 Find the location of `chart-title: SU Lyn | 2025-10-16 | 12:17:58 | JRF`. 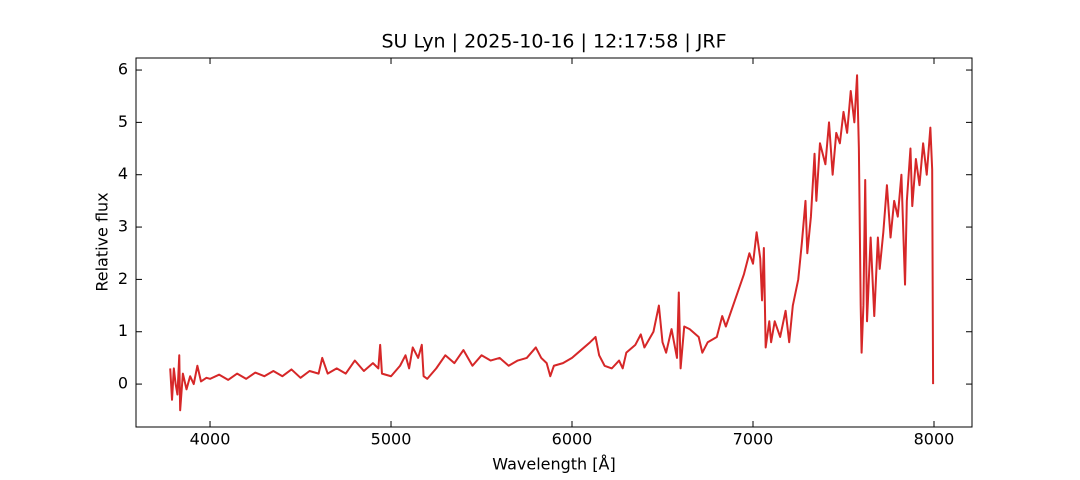

chart-title: SU Lyn | 2025-10-16 | 12:17:58 | JRF is located at coordinates (553, 42).